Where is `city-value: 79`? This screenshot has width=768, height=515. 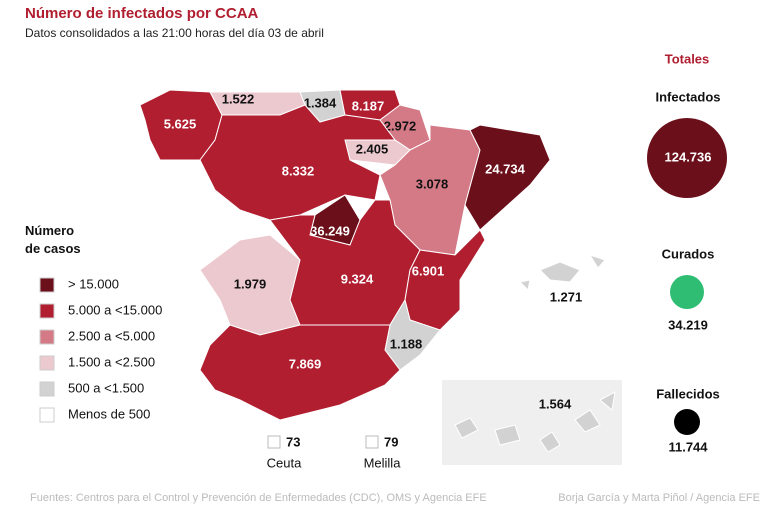
city-value: 79 is located at coordinates (391, 441).